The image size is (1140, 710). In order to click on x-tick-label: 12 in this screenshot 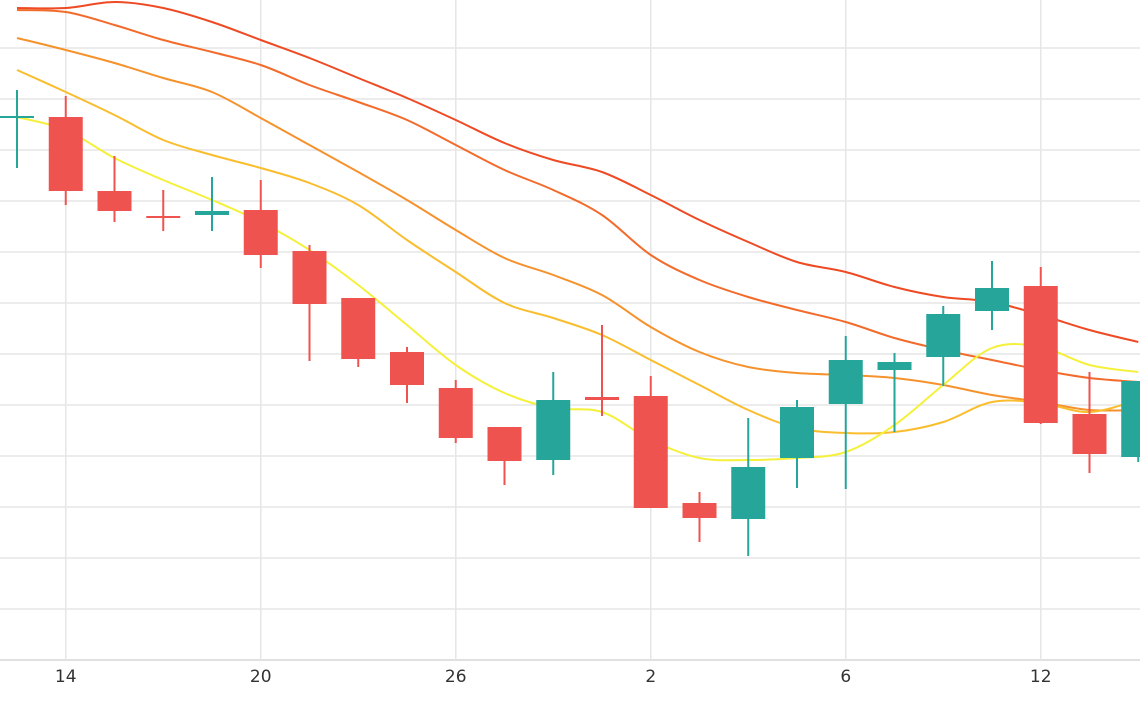, I will do `click(1041, 677)`.